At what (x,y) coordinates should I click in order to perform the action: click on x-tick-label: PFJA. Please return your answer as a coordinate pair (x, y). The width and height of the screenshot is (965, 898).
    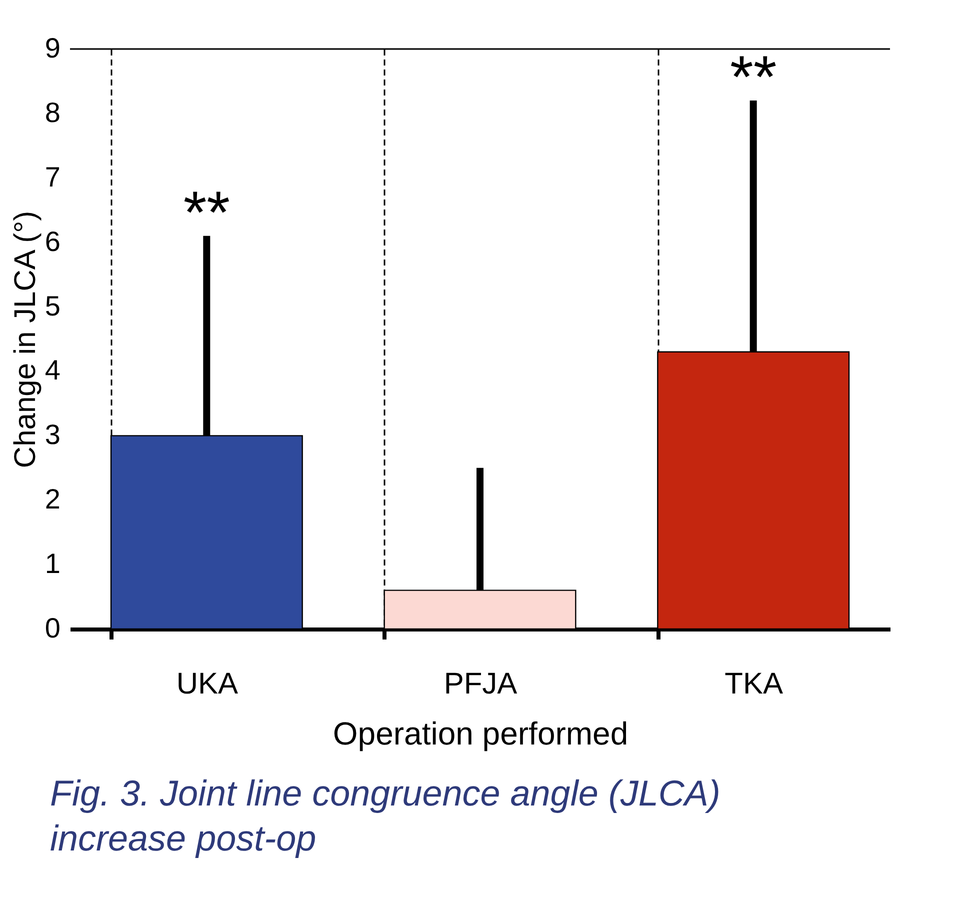
    Looking at the image, I should click on (481, 684).